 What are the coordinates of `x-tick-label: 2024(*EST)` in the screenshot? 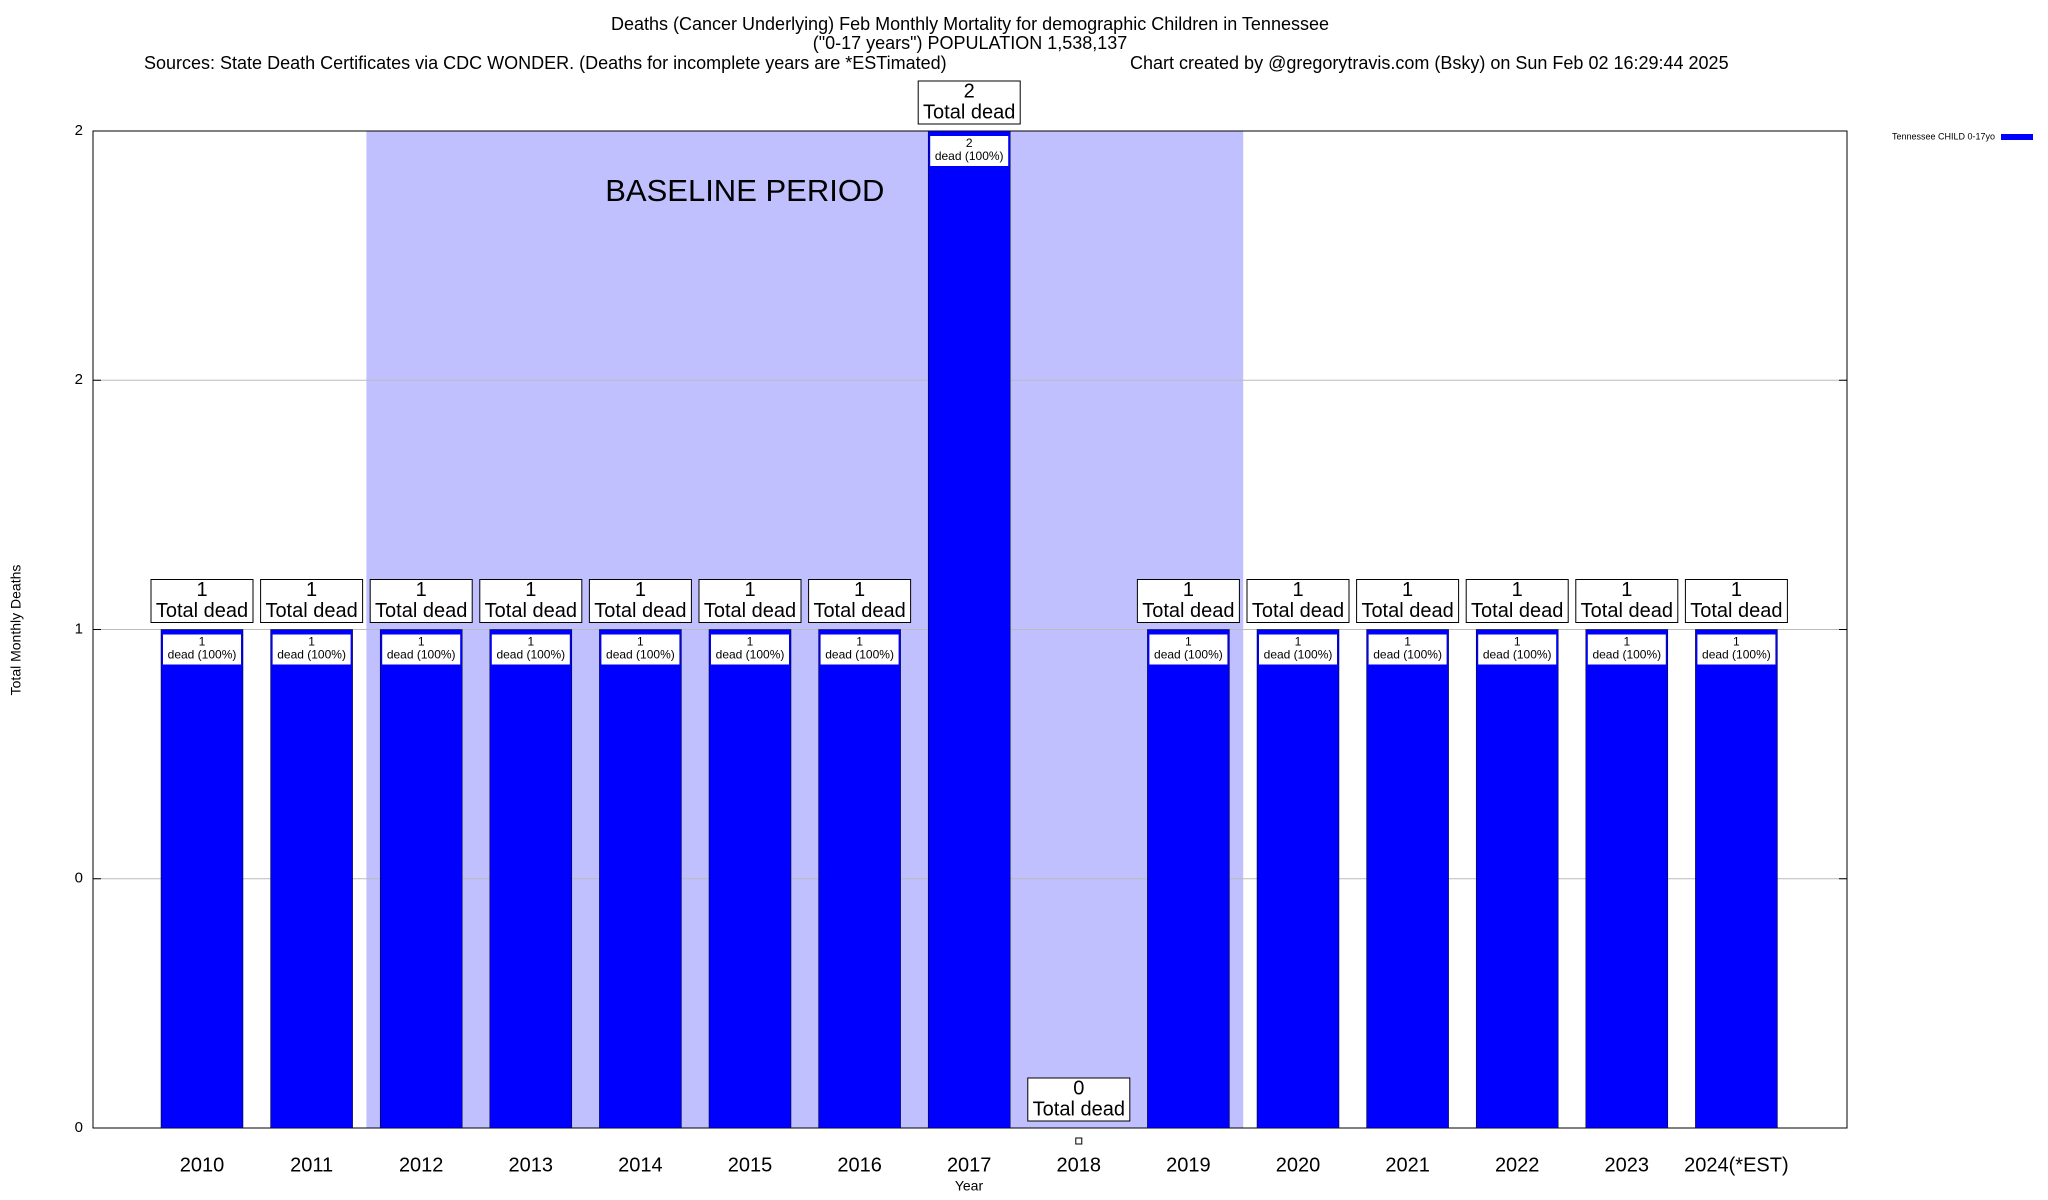 It's located at (1736, 1165).